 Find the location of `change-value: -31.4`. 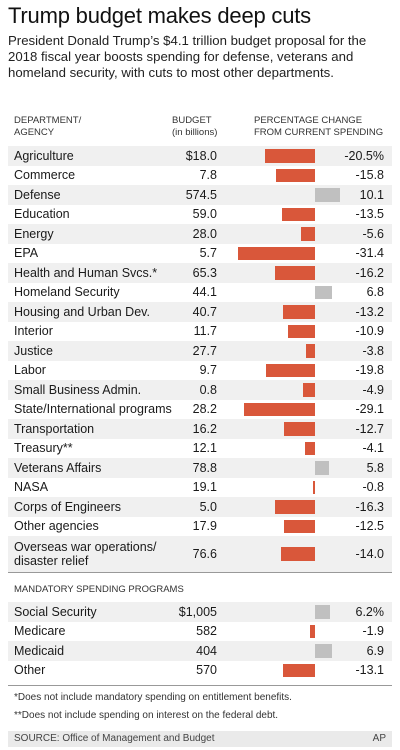

change-value: -31.4 is located at coordinates (370, 253).